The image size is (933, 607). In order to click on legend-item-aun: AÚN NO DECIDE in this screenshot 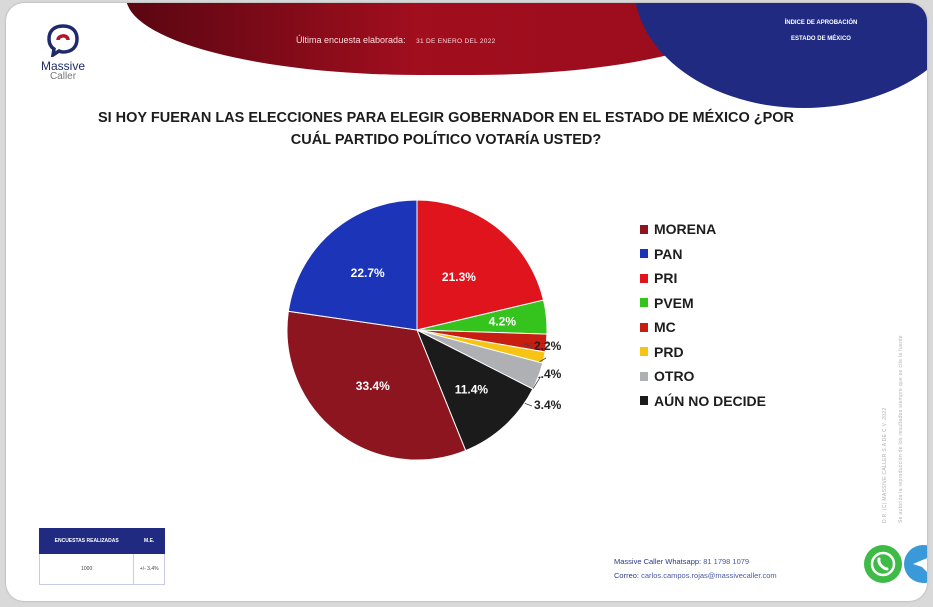, I will do `click(703, 401)`.